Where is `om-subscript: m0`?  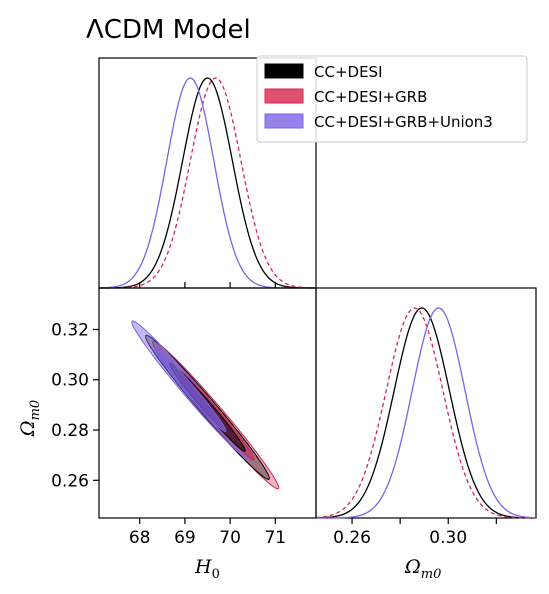
om-subscript: m0 is located at coordinates (431, 574).